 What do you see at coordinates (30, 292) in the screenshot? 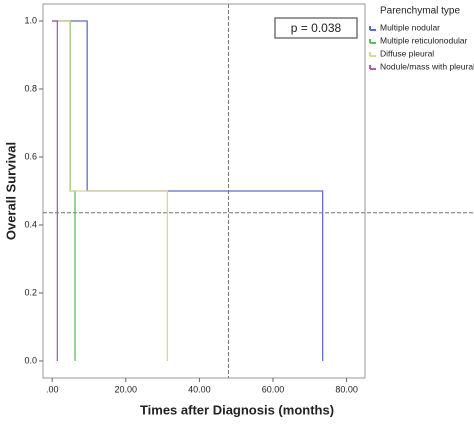
I see `y-tick-label: 0.2` at bounding box center [30, 292].